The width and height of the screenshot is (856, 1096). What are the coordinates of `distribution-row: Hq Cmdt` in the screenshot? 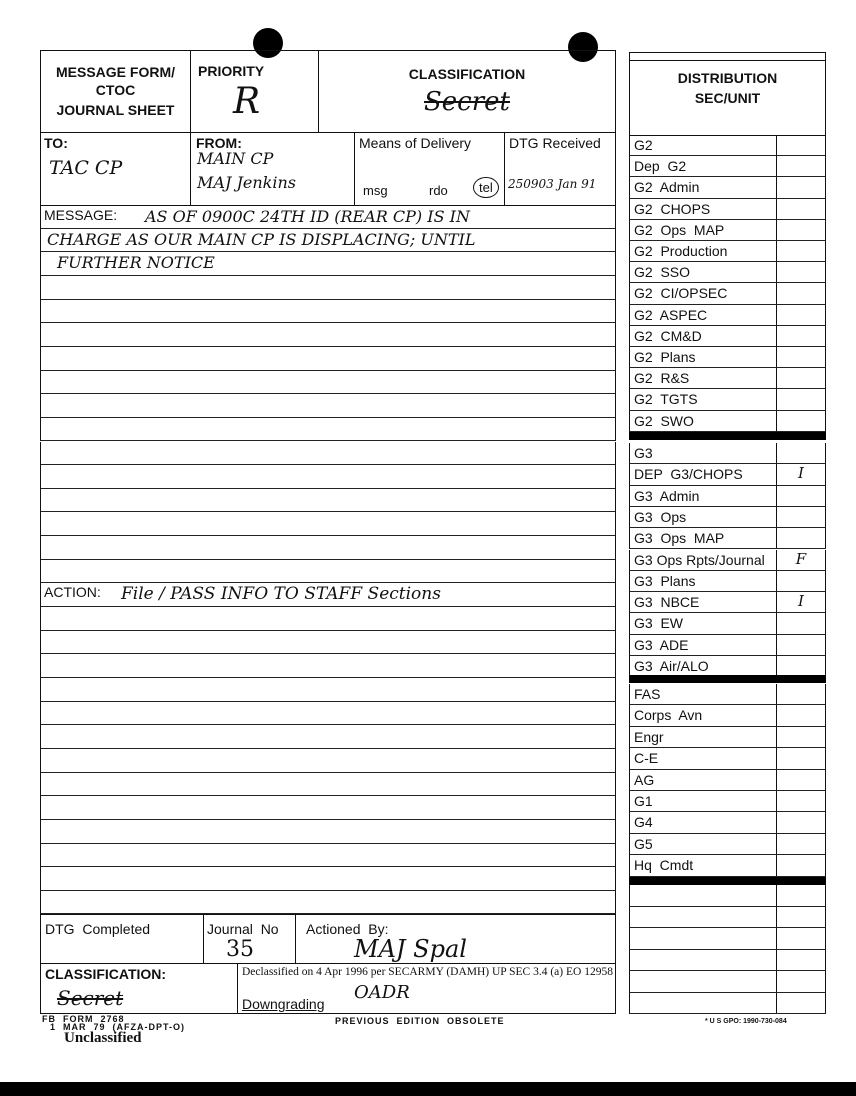 It's located at (727, 866).